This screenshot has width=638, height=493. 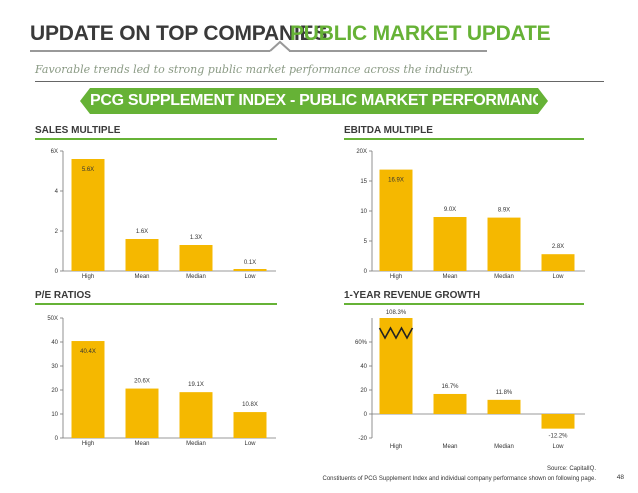 I want to click on p-e-ratios-category-label-mean: Mean, so click(x=141, y=444).